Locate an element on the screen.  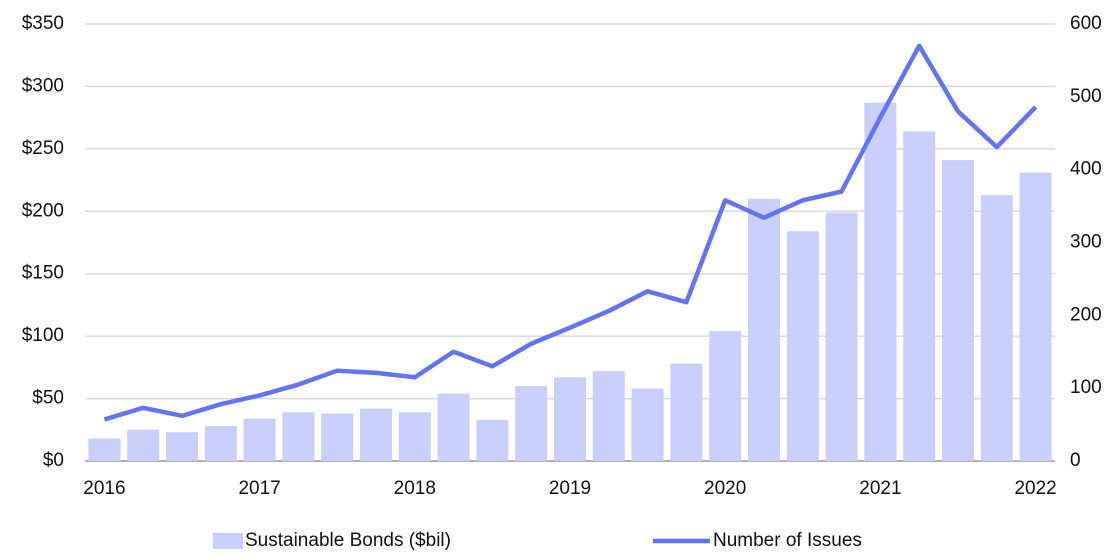
y-tick-label: $0 is located at coordinates (53, 460).